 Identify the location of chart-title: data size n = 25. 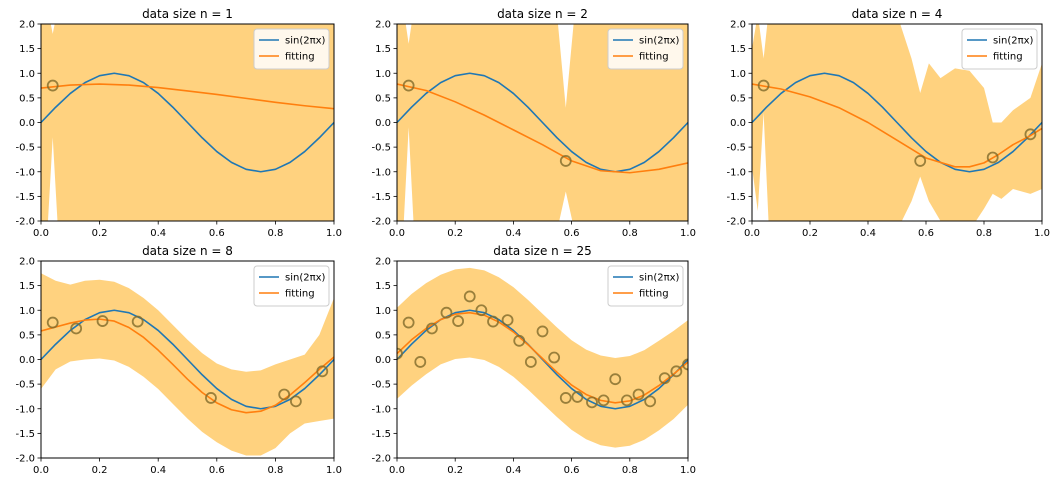
(542, 251).